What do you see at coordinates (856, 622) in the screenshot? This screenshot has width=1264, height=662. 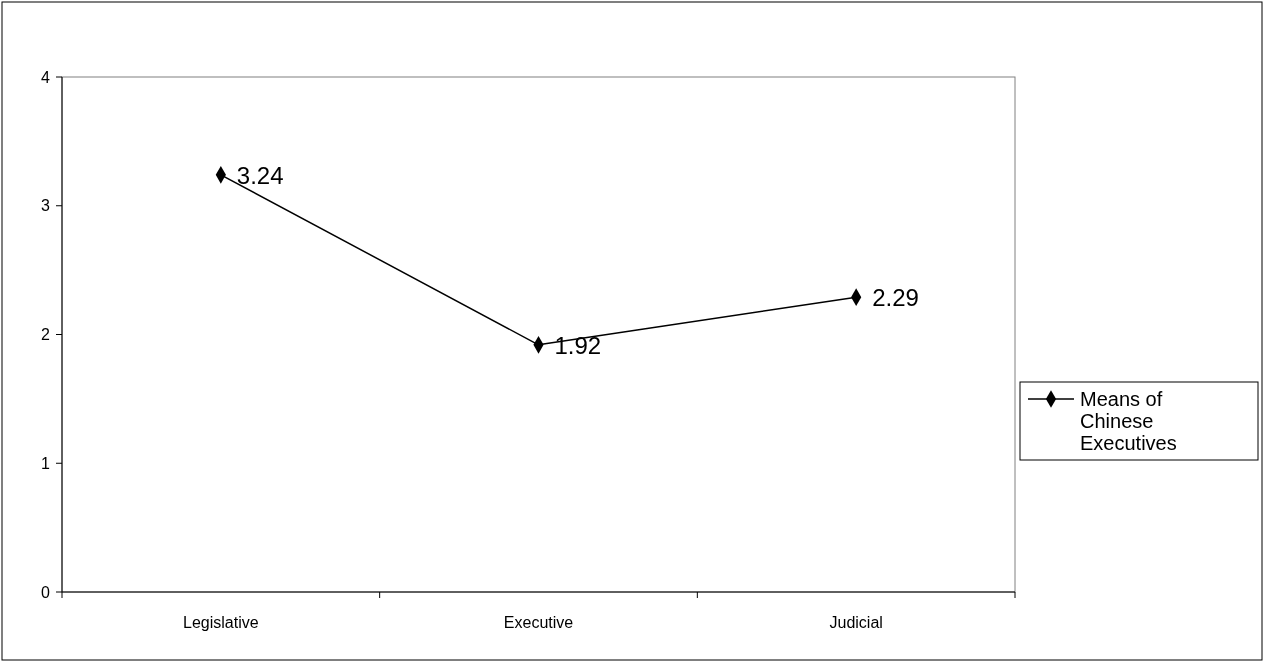 I see `x-tick-label: Judicial` at bounding box center [856, 622].